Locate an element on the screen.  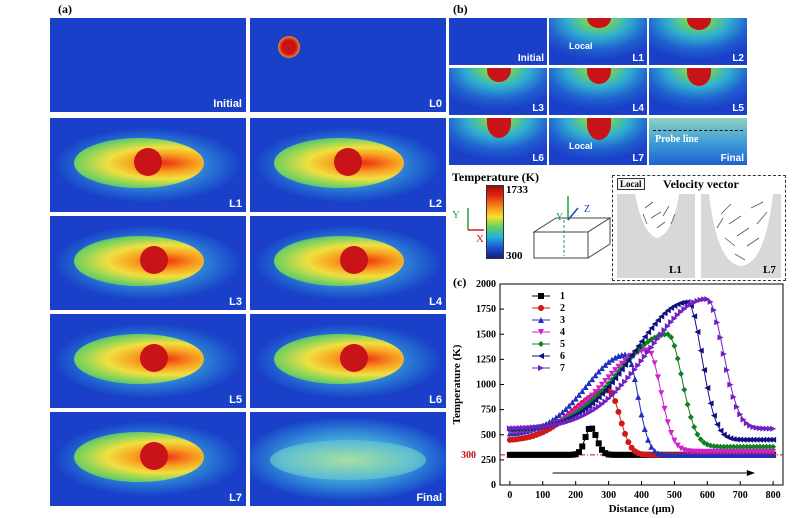
heat-trail is located at coordinates (139, 261).